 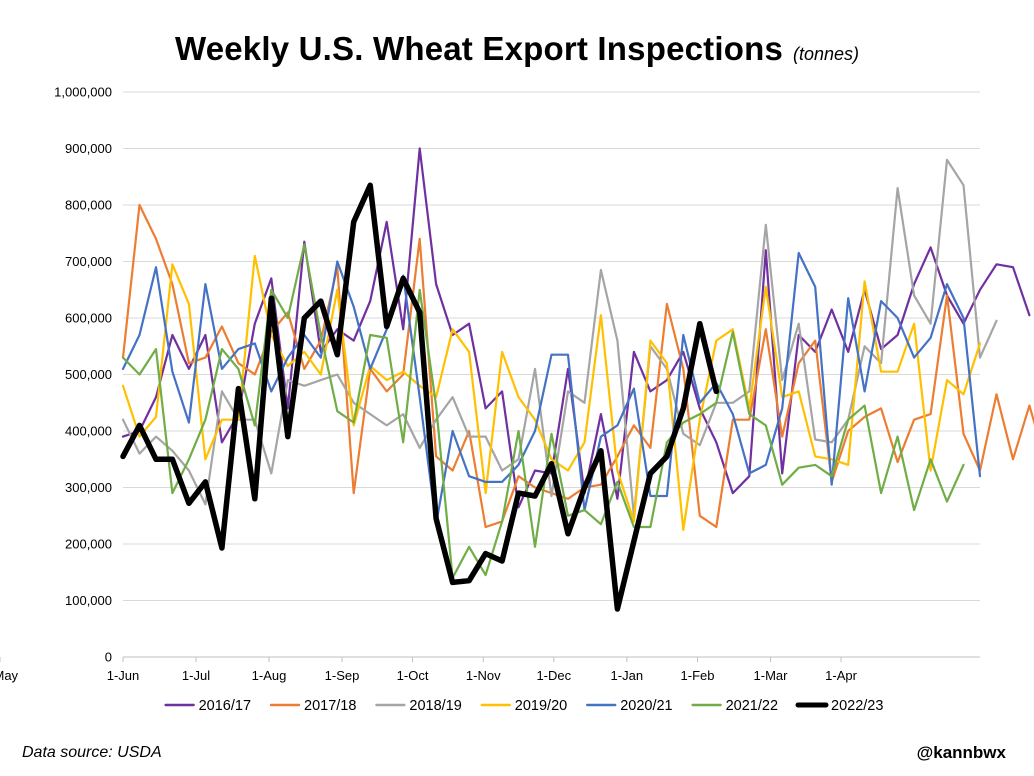 I want to click on x-tick-label: 1-Jul, so click(x=196, y=675).